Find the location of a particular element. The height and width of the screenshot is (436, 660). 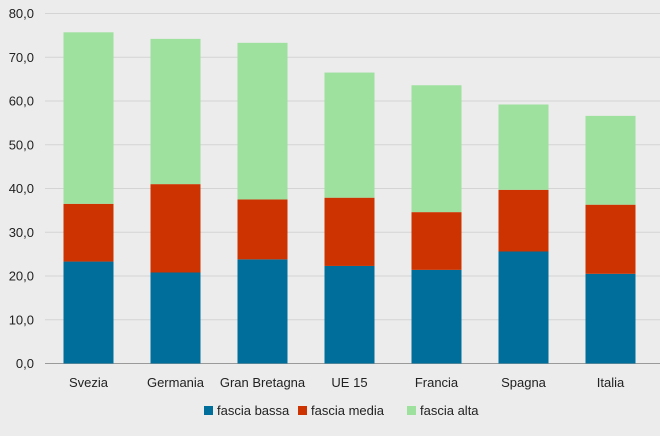

y-tick-label: 30,0 is located at coordinates (21, 232).